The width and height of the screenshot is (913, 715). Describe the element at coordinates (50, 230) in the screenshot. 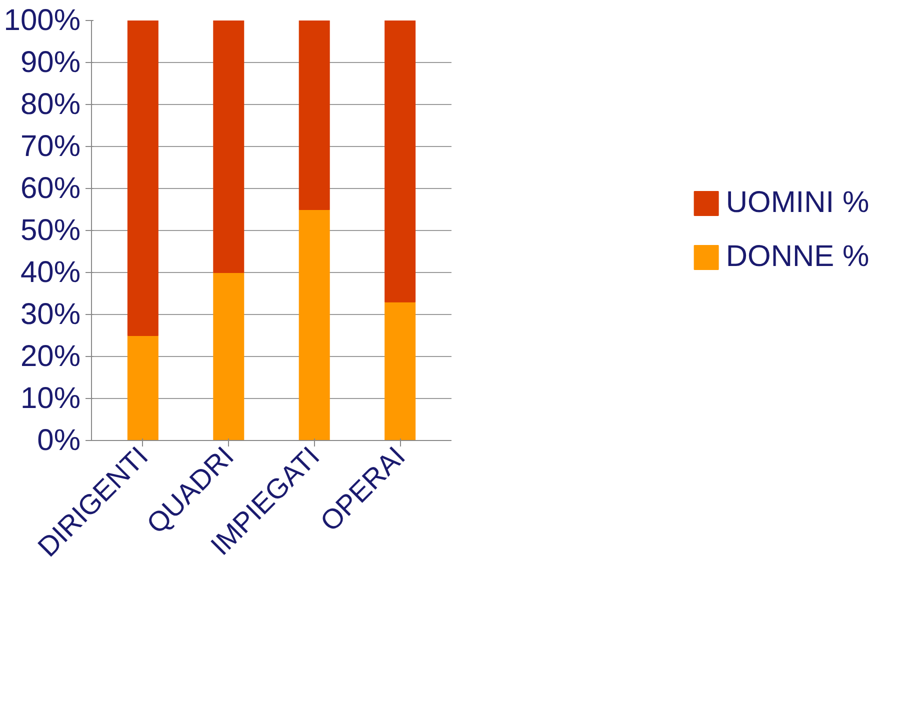

I see `y-tick-label: 50%` at that location.